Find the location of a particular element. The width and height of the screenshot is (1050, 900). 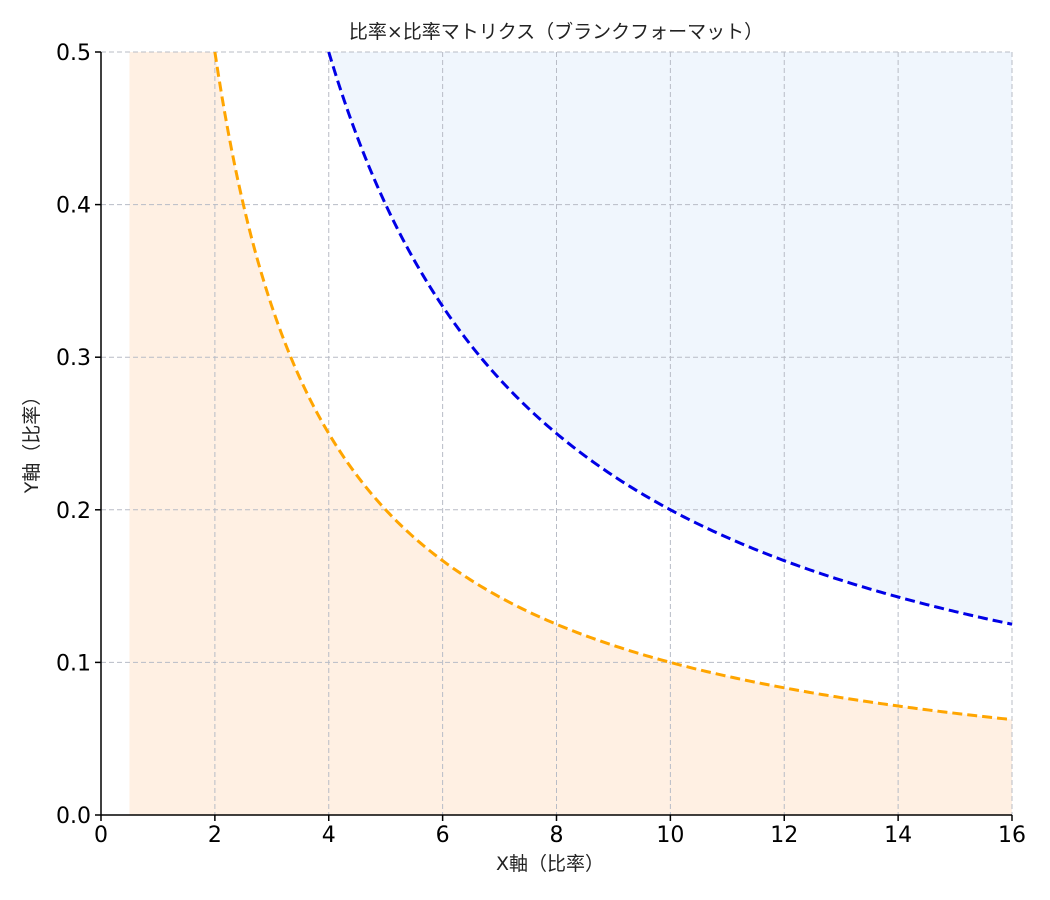

y-tick-label: 0.0 is located at coordinates (73, 816).